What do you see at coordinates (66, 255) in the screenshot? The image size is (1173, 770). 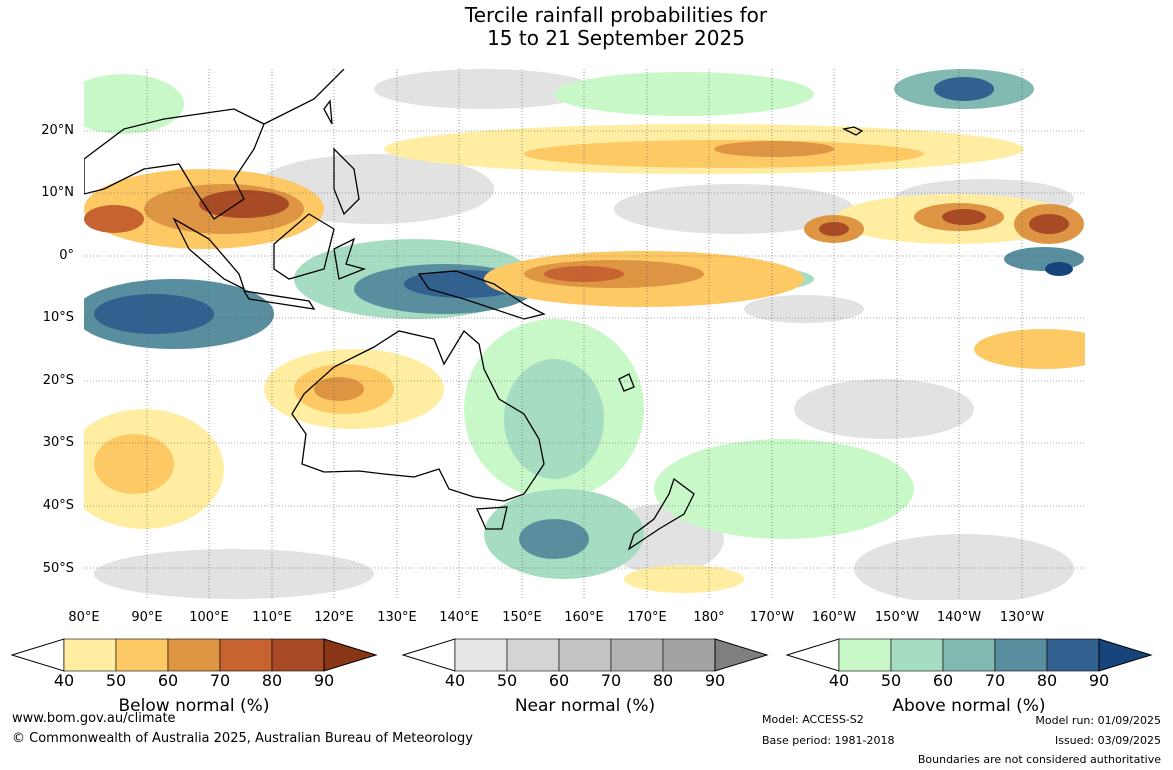 I see `lat-label-equator: 0°` at bounding box center [66, 255].